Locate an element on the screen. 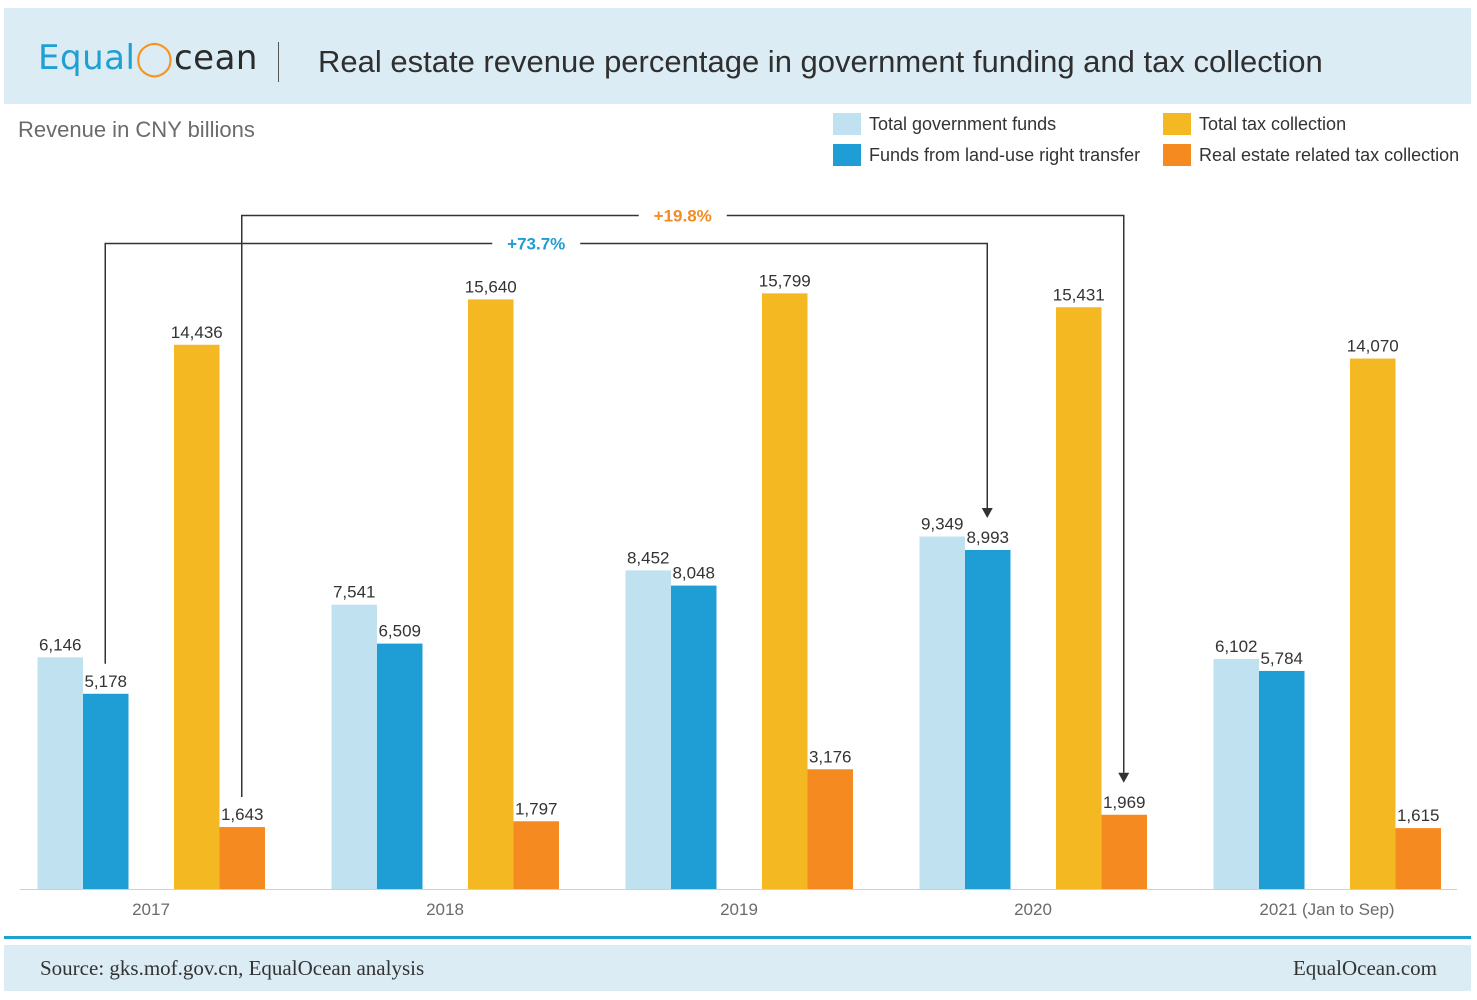 This screenshot has width=1477, height=1000. data-label: 1,643 is located at coordinates (242, 814).